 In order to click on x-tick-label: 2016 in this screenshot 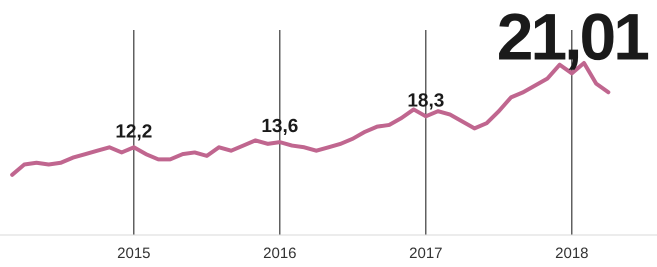, I will do `click(280, 253)`.